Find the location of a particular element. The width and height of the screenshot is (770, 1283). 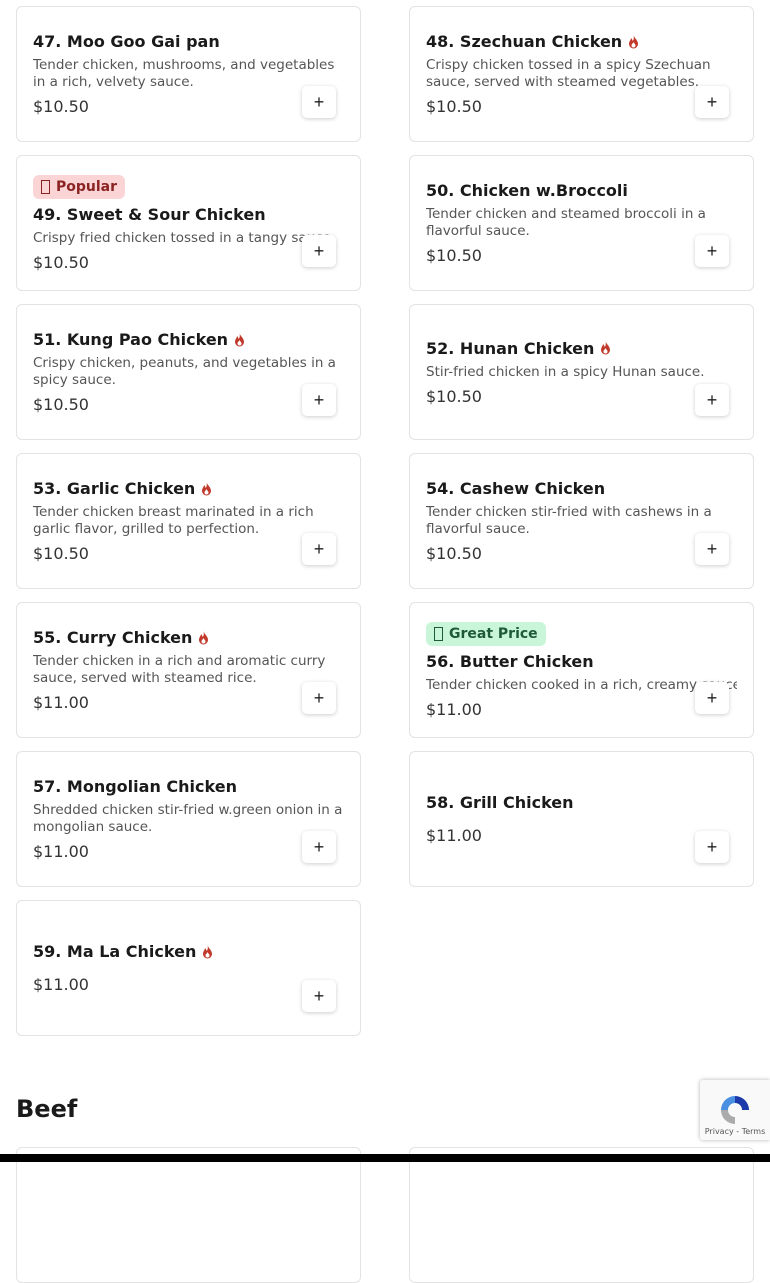

recaptcha-icon is located at coordinates (735, 1110).